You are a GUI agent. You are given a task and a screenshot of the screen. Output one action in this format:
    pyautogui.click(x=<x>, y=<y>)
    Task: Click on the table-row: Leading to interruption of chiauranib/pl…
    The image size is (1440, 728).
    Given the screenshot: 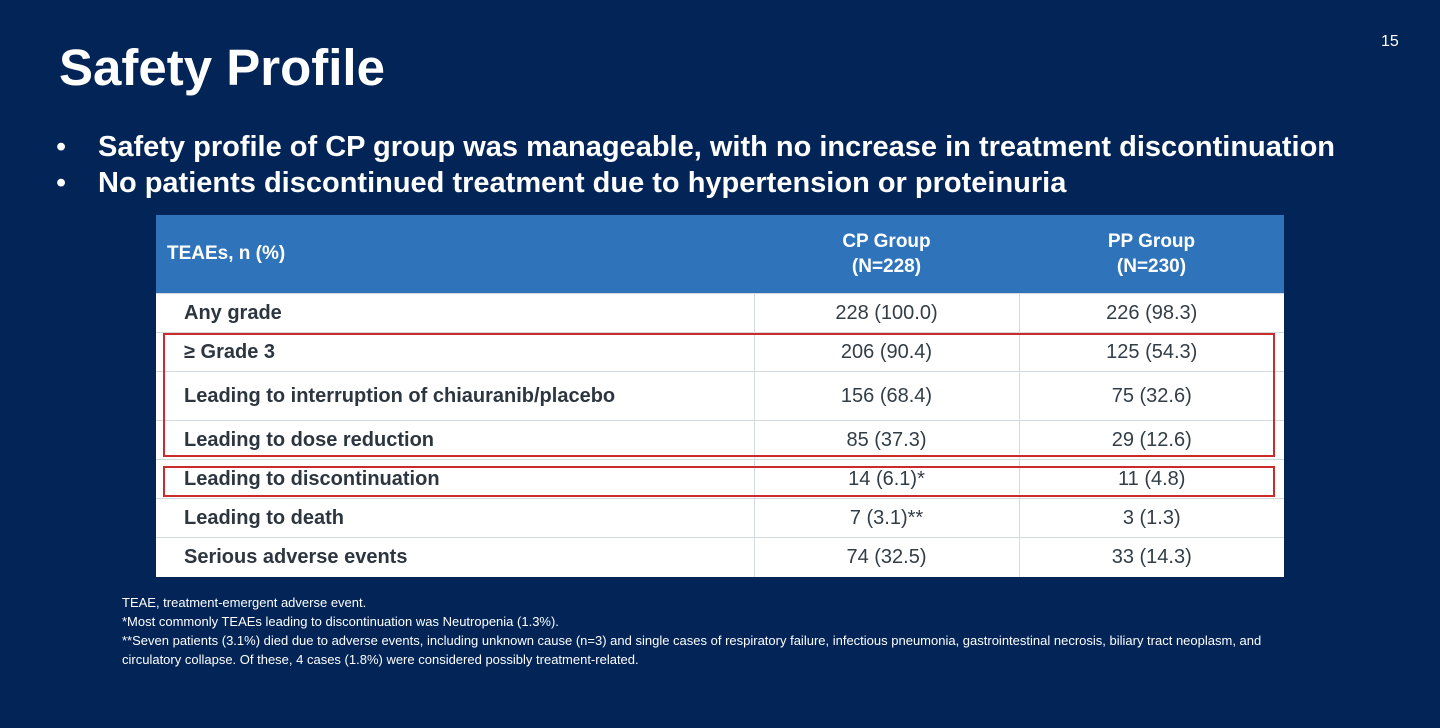 What is the action you would take?
    pyautogui.click(x=720, y=396)
    